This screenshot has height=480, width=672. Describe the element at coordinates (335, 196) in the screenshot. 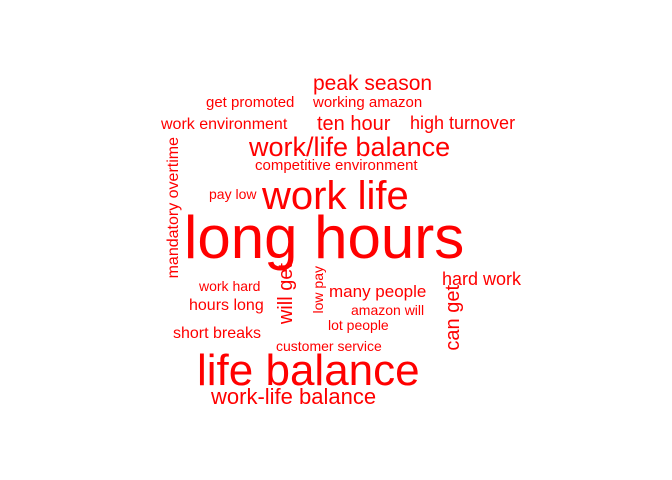

I see `word-work-life: work life` at that location.